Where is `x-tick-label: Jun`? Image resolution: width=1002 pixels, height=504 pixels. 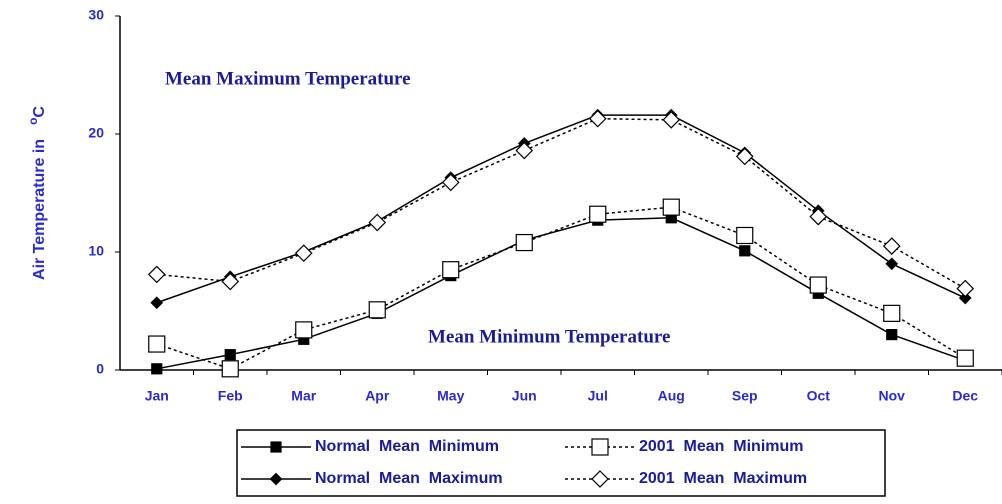
x-tick-label: Jun is located at coordinates (524, 396).